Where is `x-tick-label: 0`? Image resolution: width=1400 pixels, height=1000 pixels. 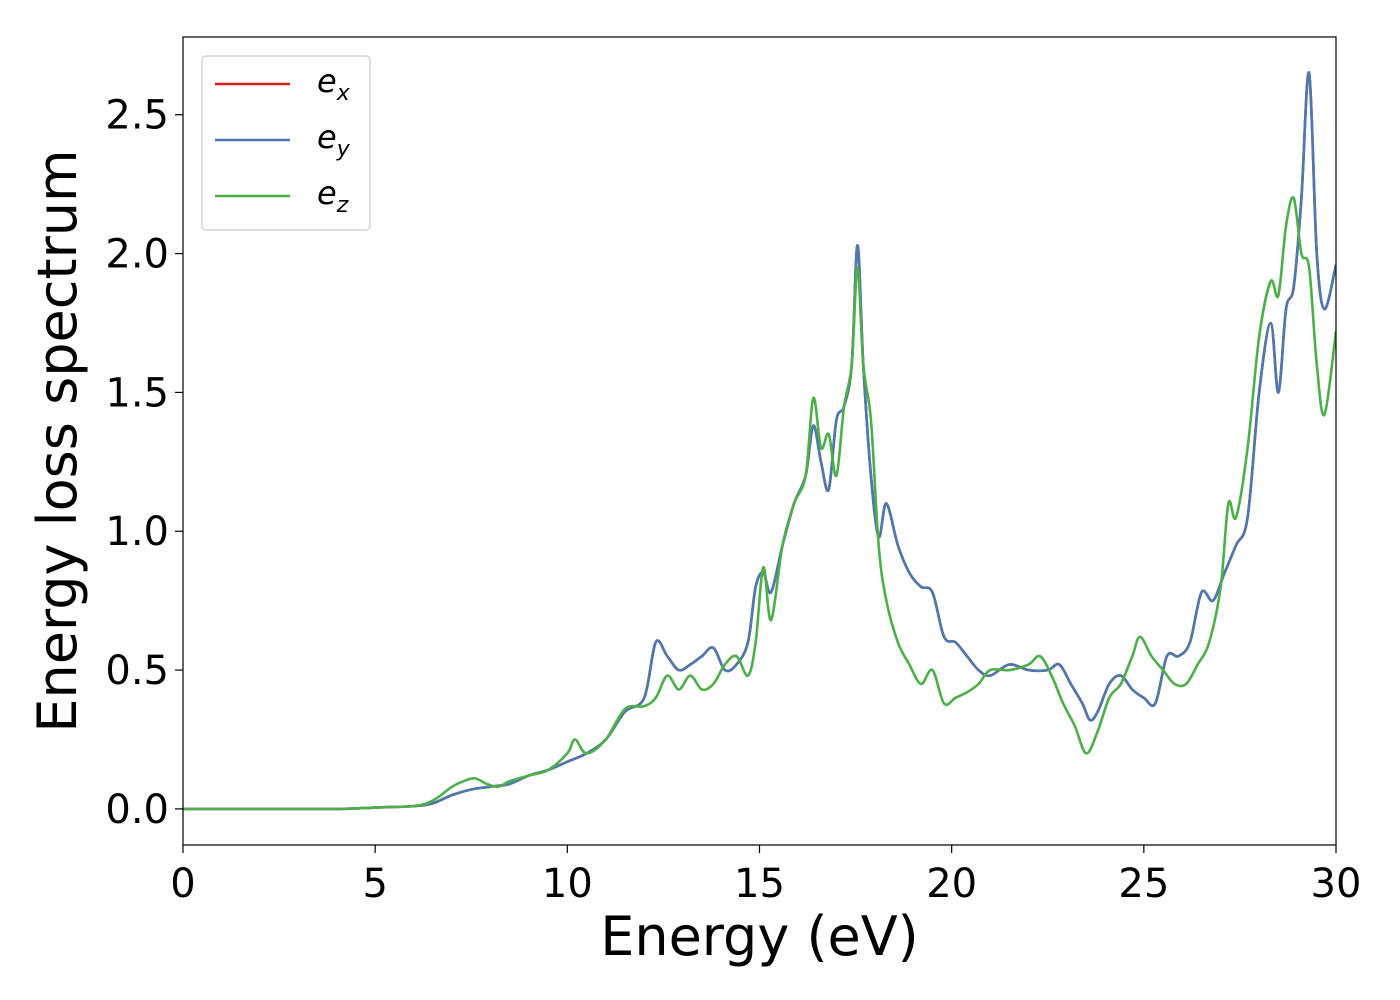
x-tick-label: 0 is located at coordinates (182, 884).